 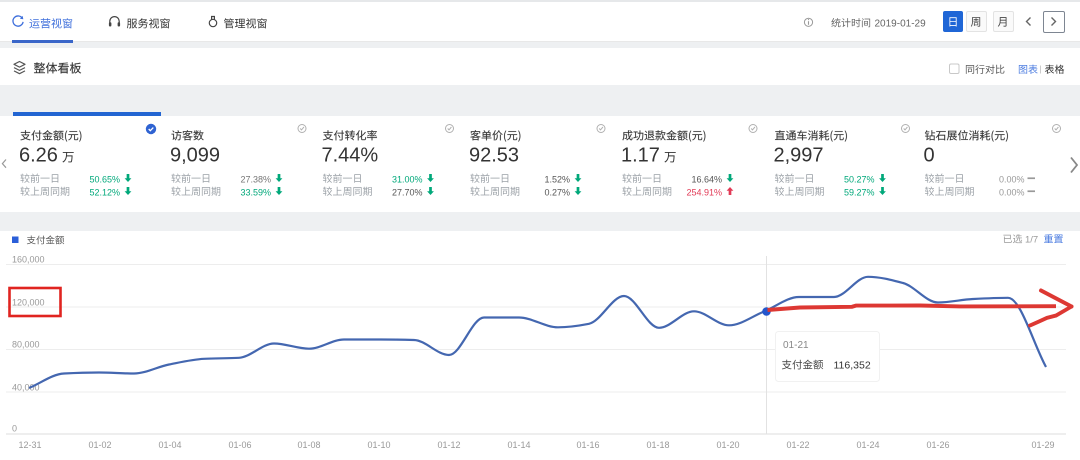 I want to click on svg-text: 40,000, so click(x=26, y=388).